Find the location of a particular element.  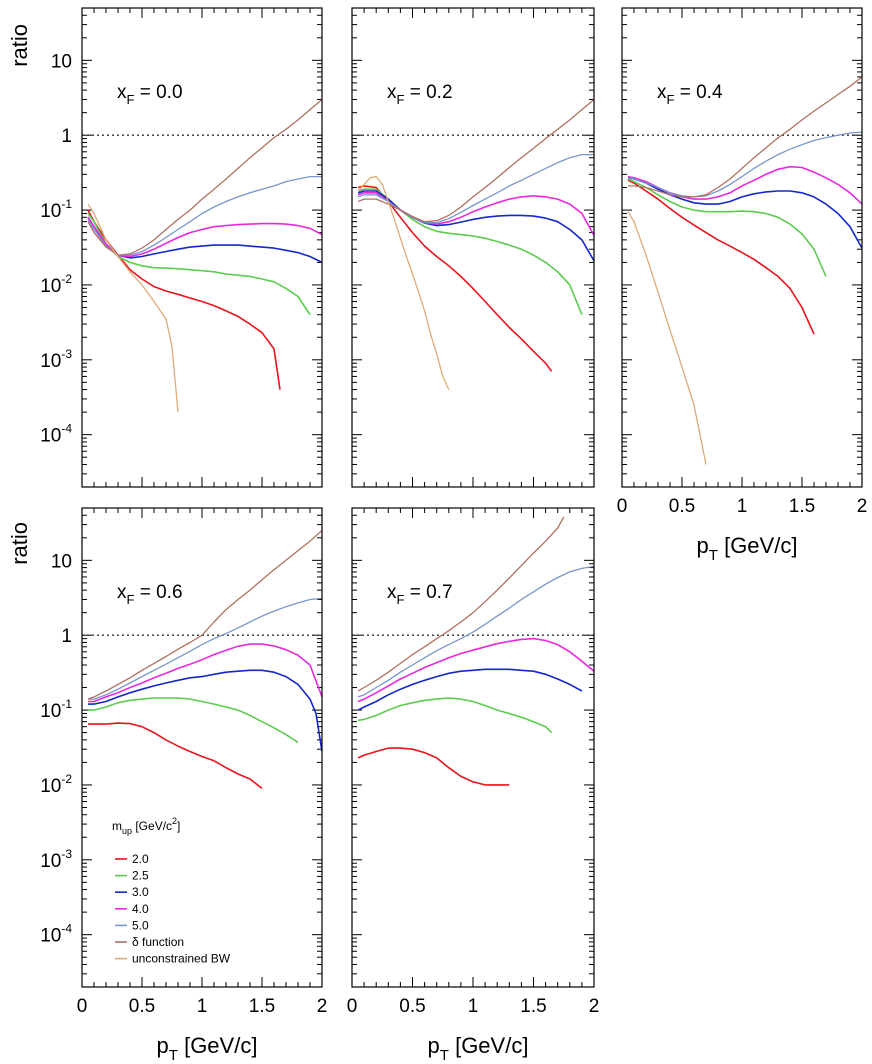

legend-title-rest: [GeV/c is located at coordinates (152, 826).